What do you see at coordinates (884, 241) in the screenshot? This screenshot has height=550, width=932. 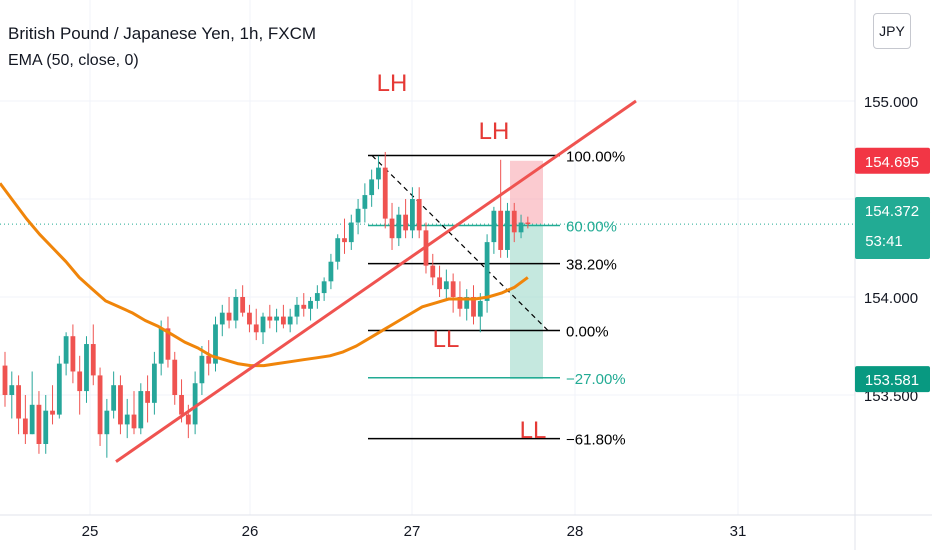 I see `bar-countdown-label: 53:41` at bounding box center [884, 241].